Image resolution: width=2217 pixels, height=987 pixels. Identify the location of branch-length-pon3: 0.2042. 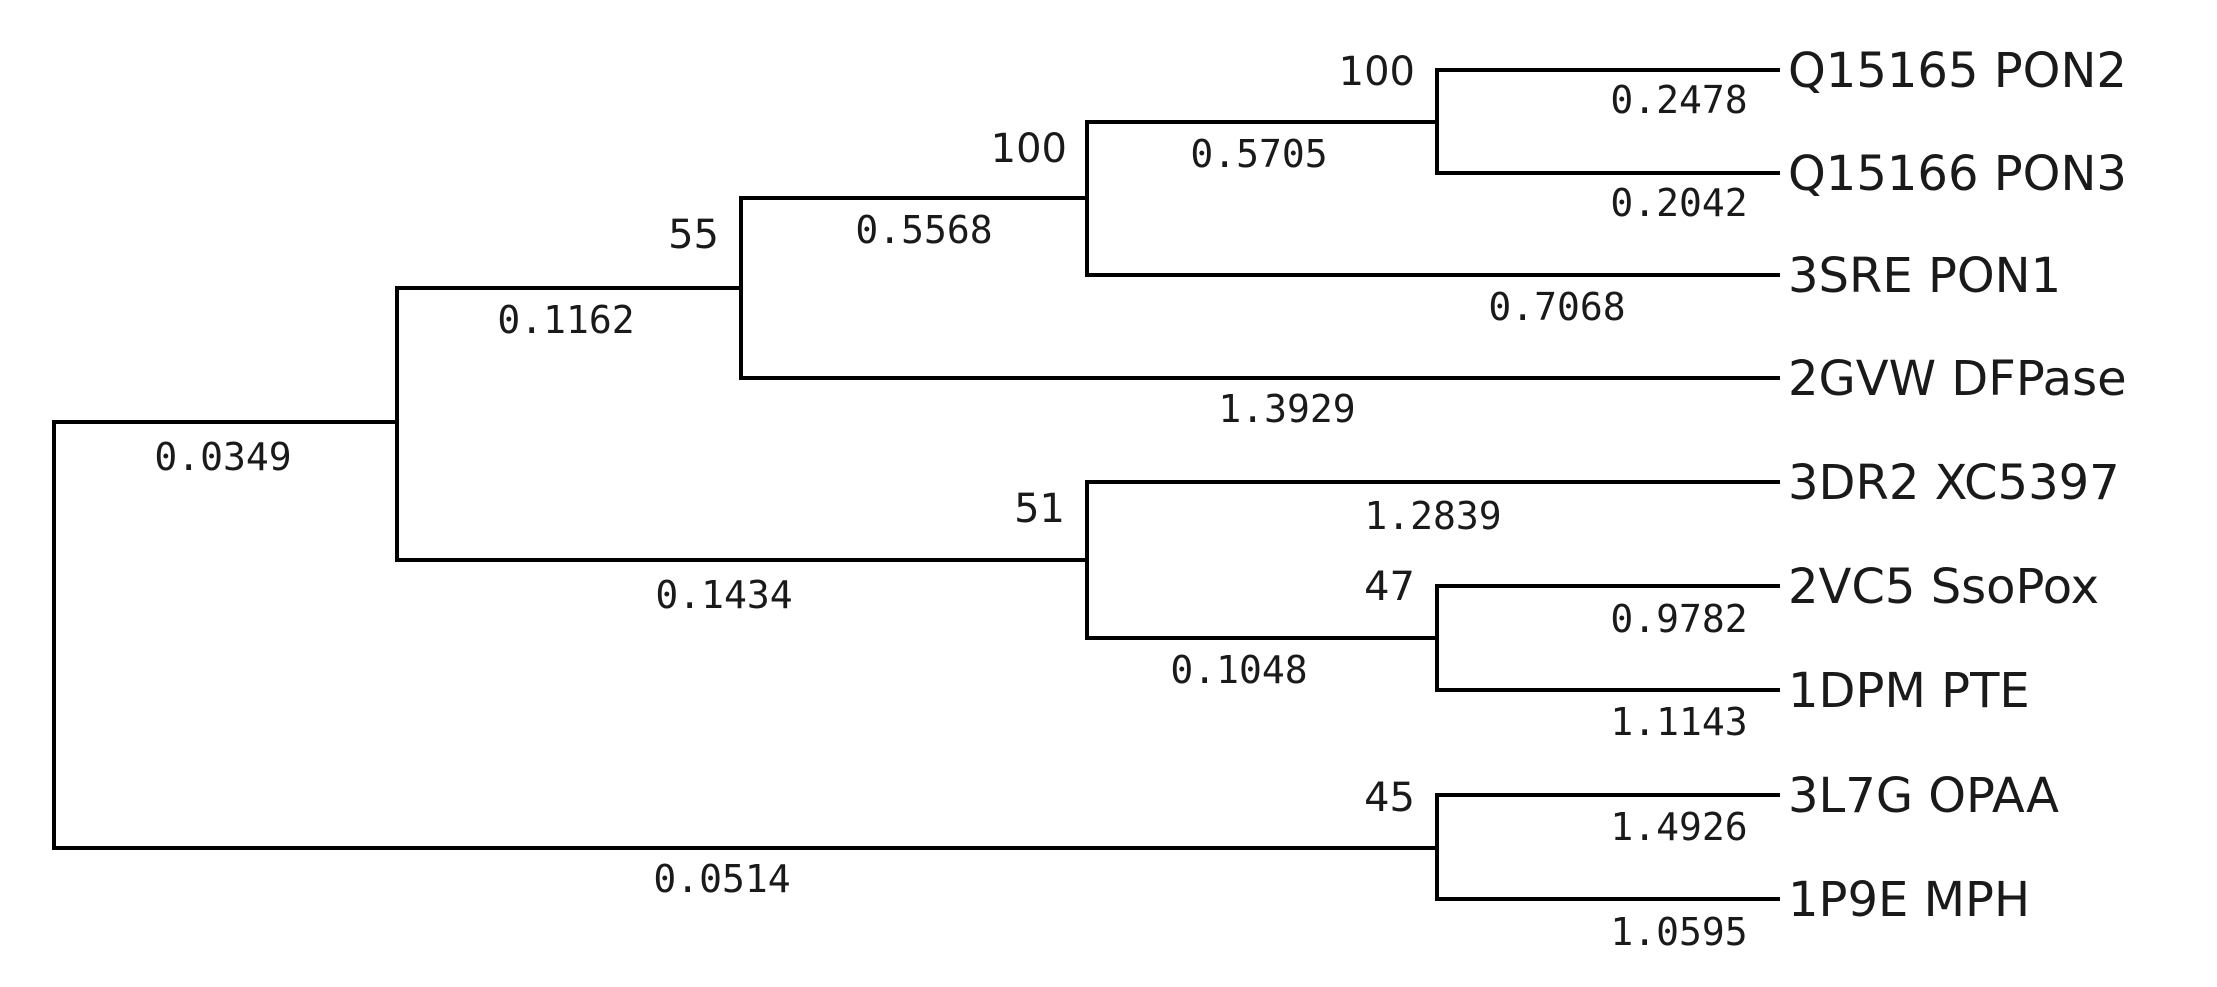
(1678, 203).